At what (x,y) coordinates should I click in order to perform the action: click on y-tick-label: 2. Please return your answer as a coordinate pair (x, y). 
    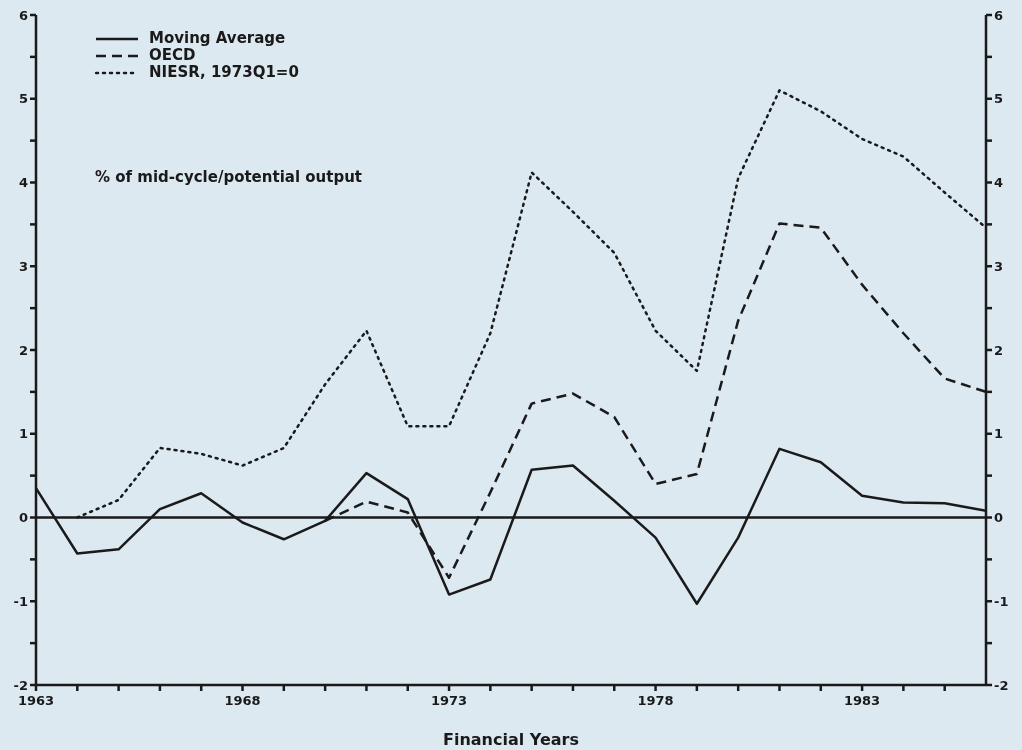
    Looking at the image, I should click on (23, 350).